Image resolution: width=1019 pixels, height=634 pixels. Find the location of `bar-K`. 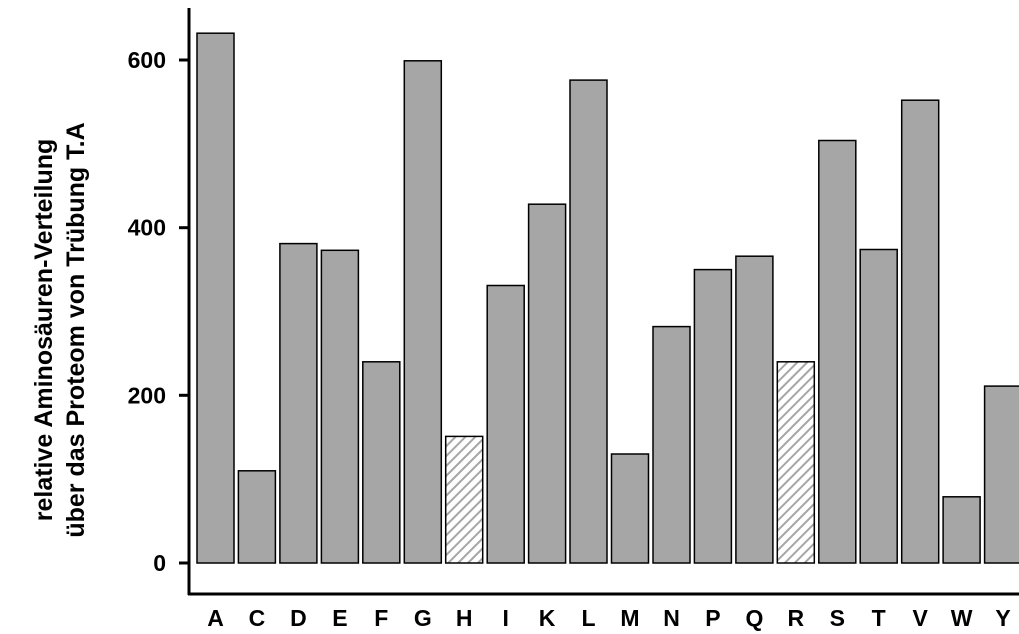

bar-K is located at coordinates (547, 383).